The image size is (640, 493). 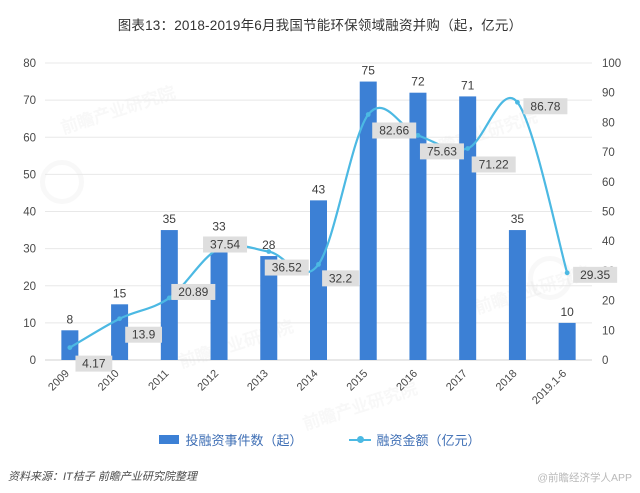 I want to click on y-axis-right-tick: 40, so click(x=608, y=242).